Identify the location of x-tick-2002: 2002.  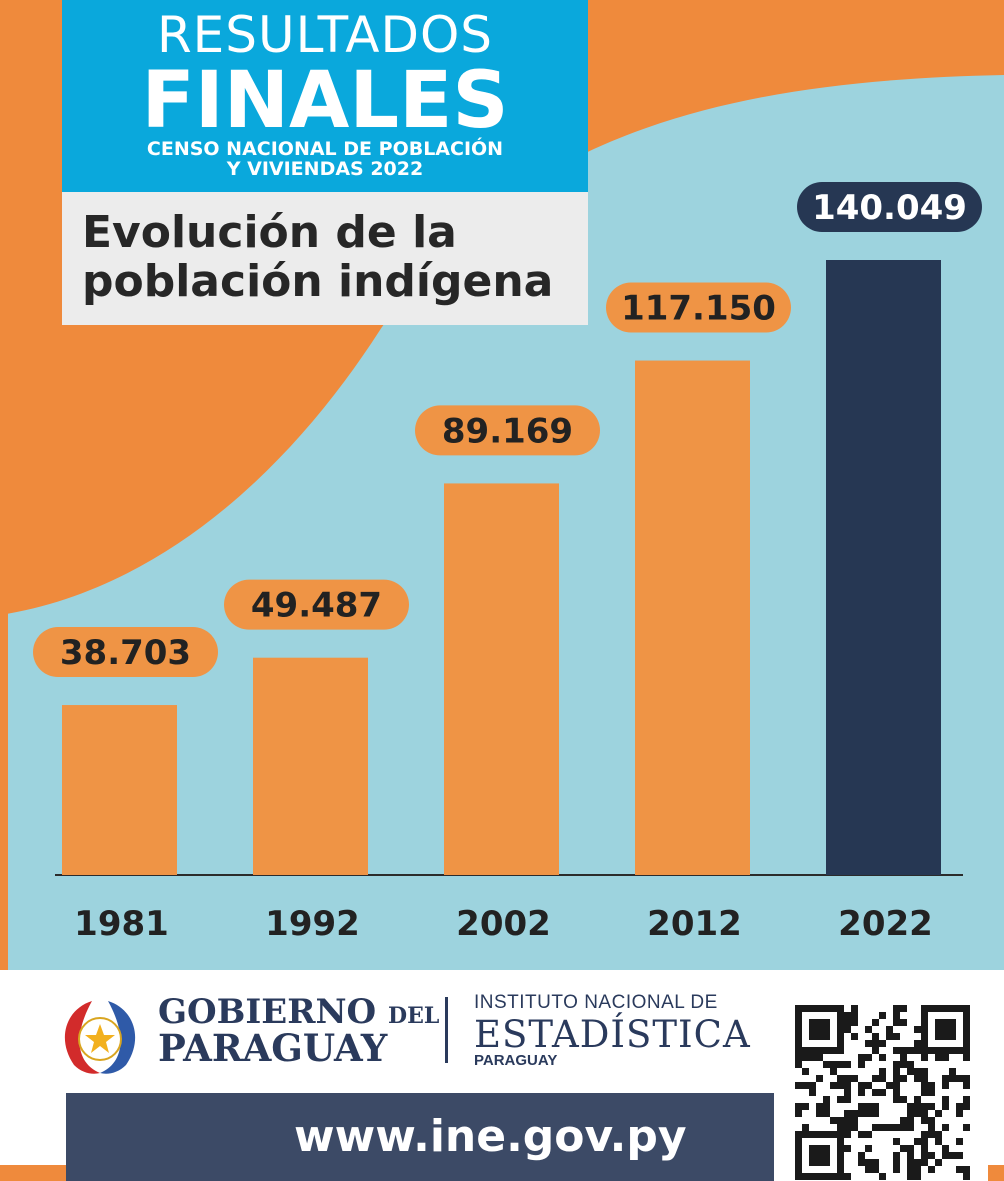
(503, 924).